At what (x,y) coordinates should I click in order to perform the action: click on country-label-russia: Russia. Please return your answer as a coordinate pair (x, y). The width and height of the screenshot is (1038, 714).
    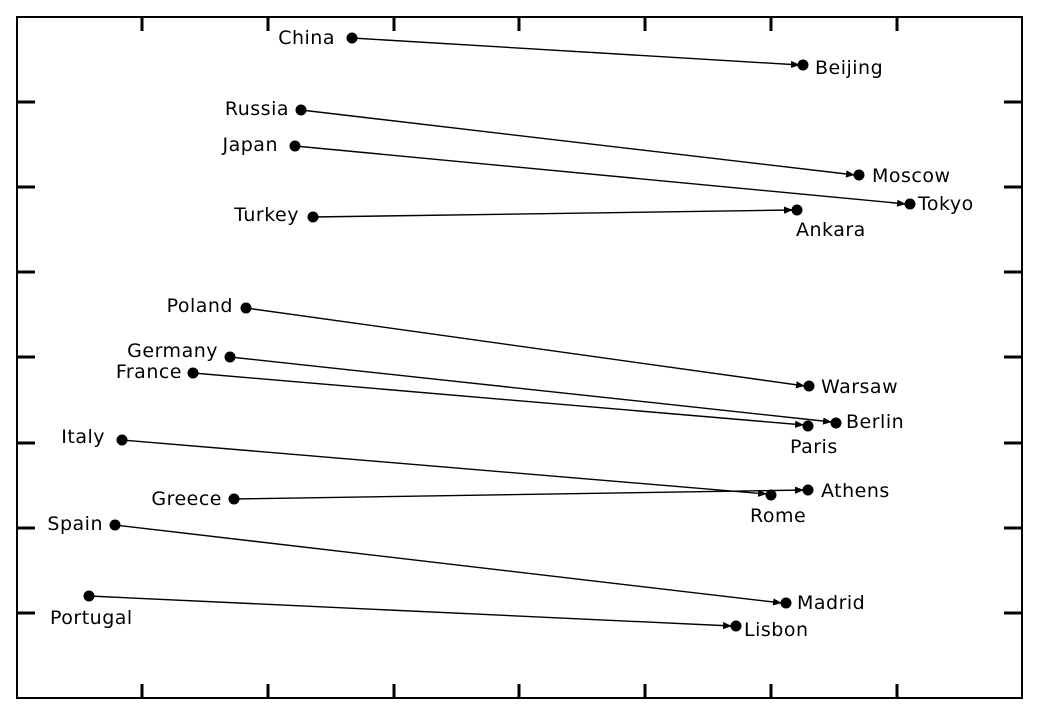
    Looking at the image, I should click on (257, 109).